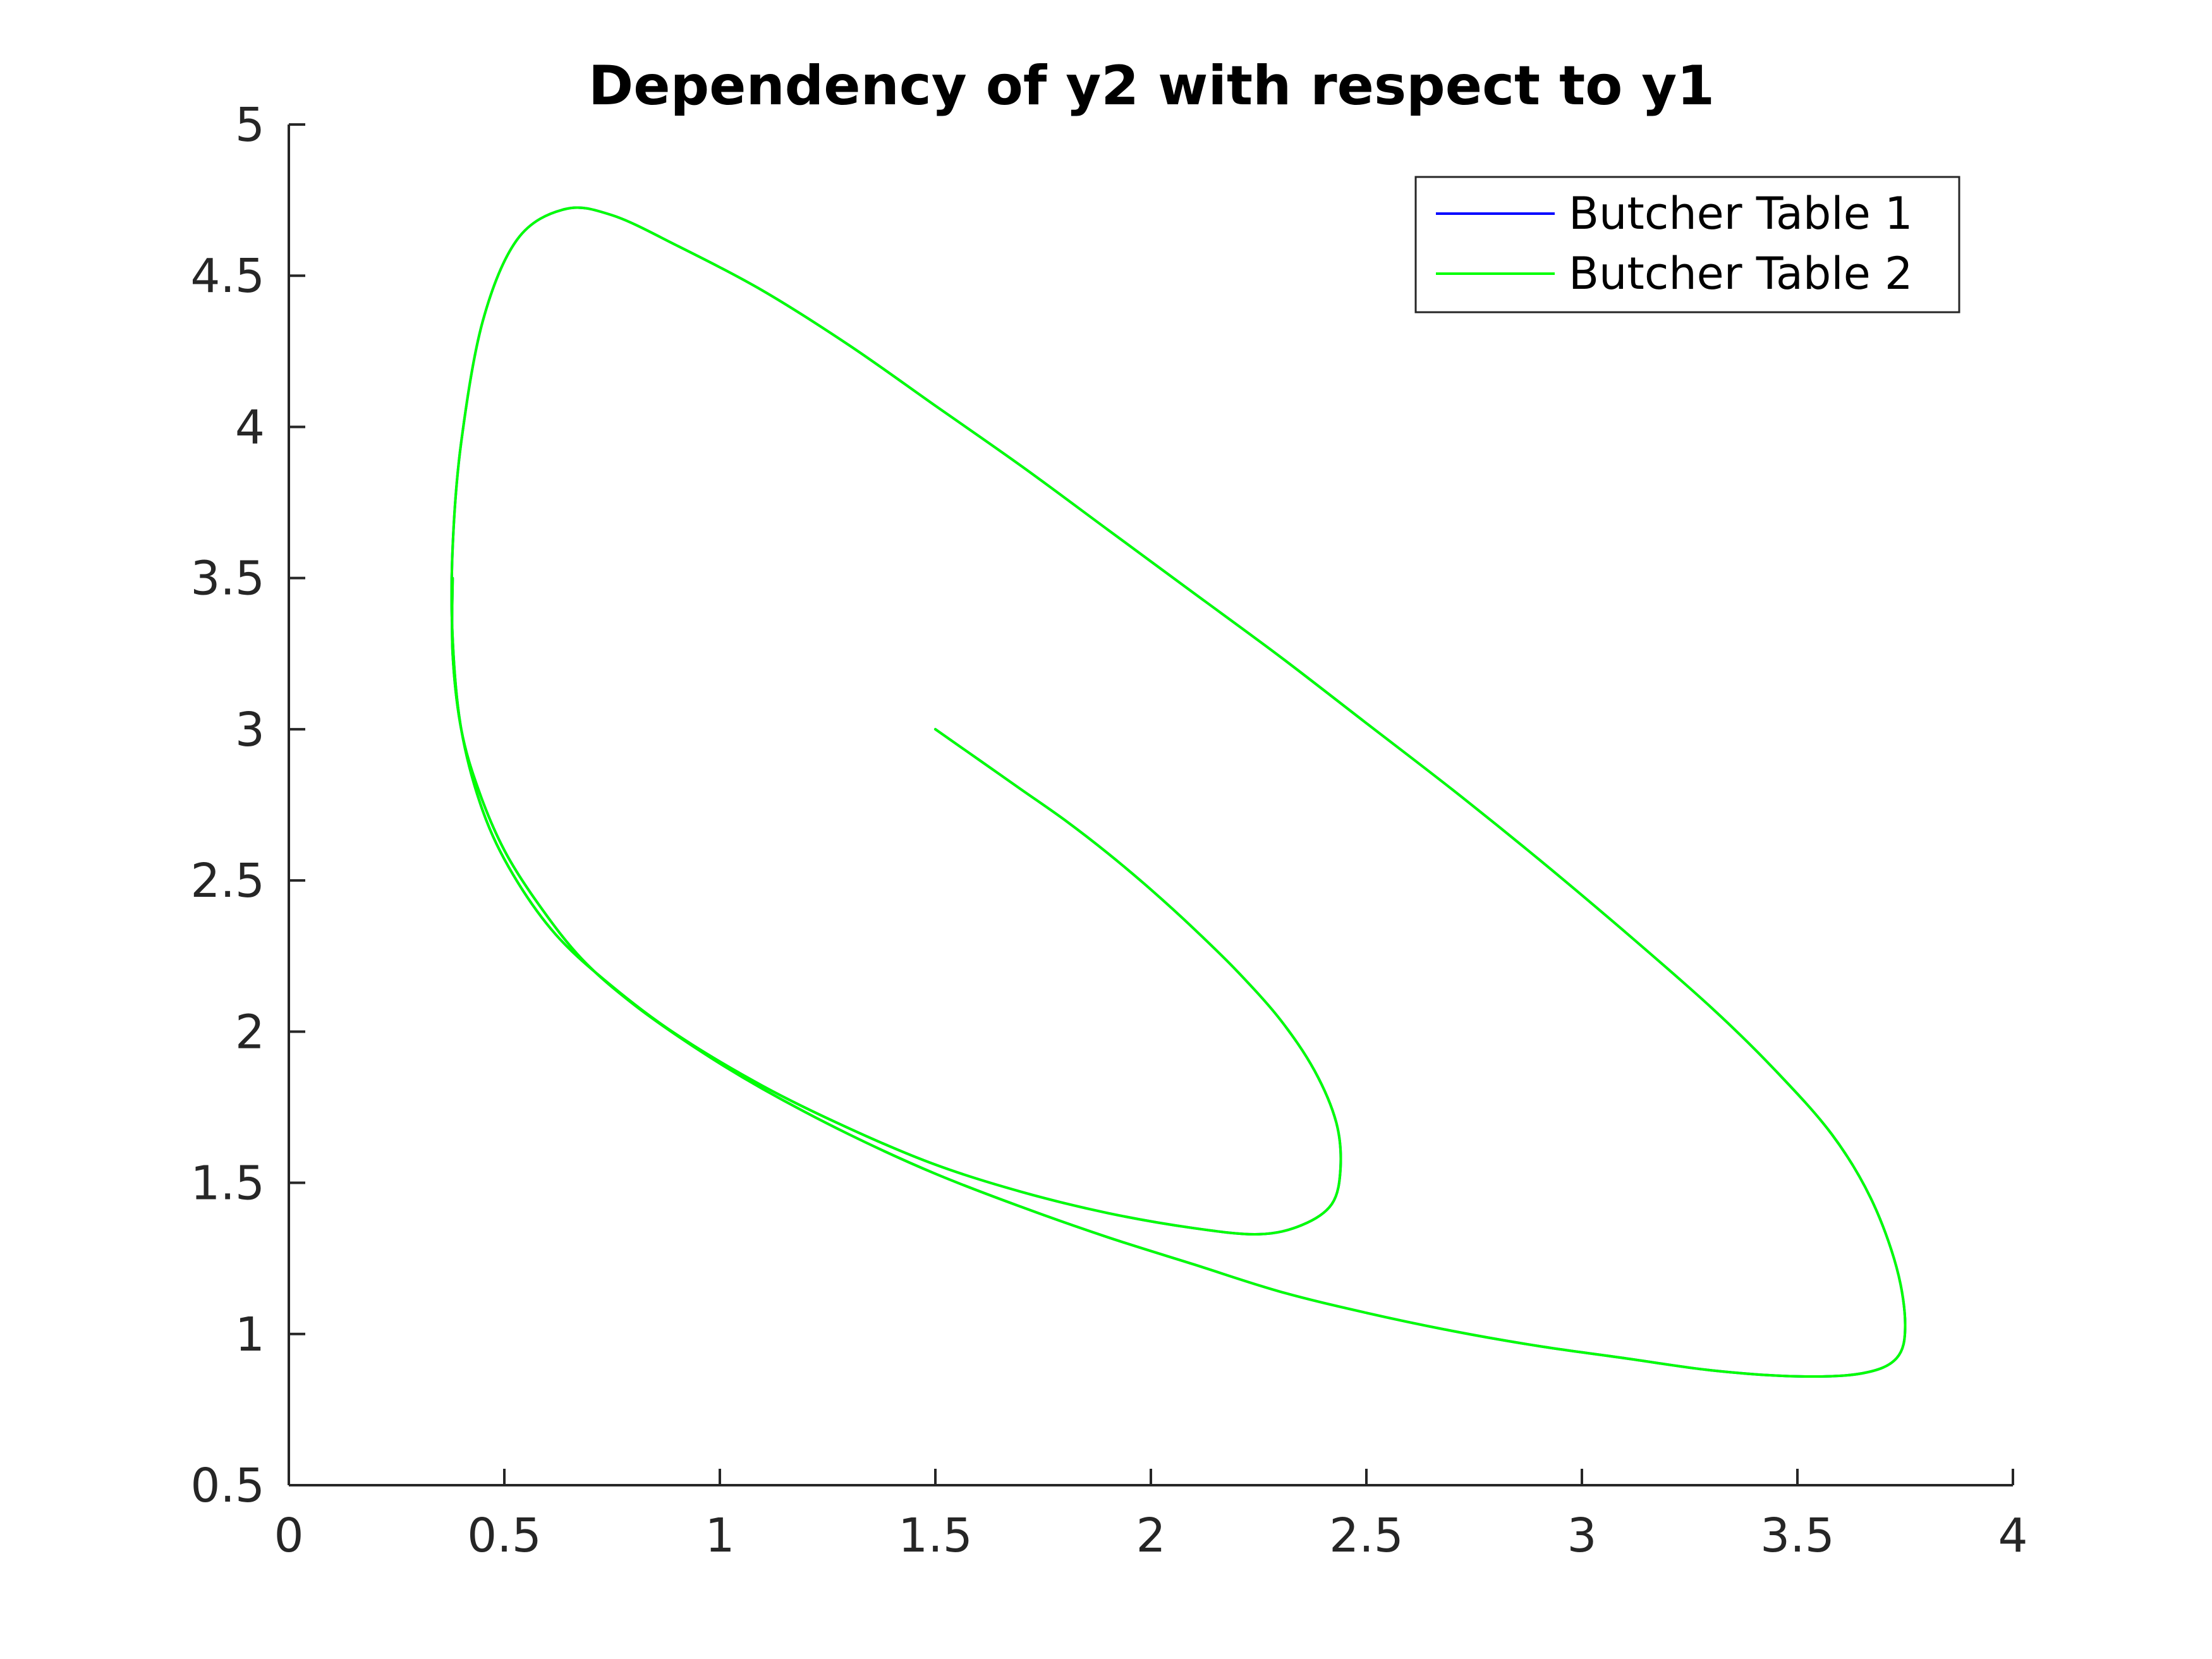  What do you see at coordinates (1798, 1536) in the screenshot?
I see `x-tick-label: 3.5` at bounding box center [1798, 1536].